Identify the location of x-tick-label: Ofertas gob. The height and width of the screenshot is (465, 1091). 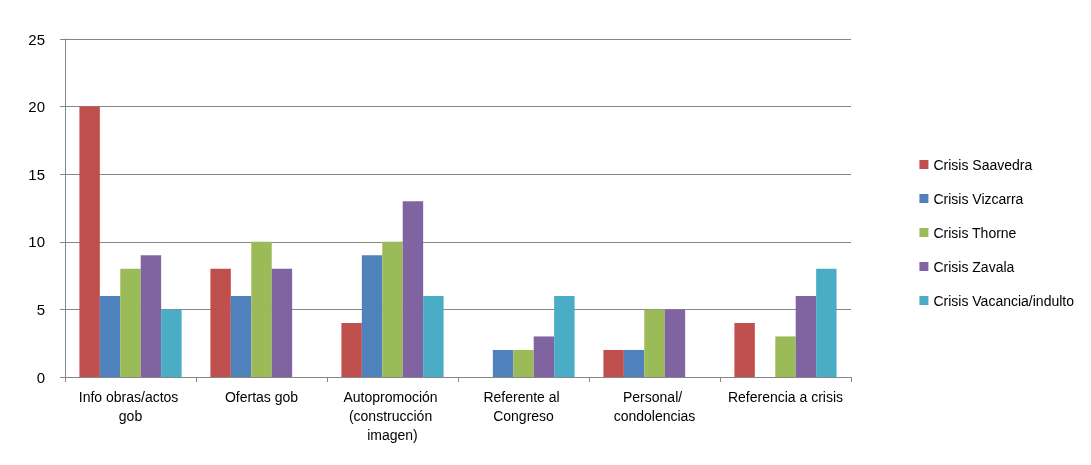
(261, 396).